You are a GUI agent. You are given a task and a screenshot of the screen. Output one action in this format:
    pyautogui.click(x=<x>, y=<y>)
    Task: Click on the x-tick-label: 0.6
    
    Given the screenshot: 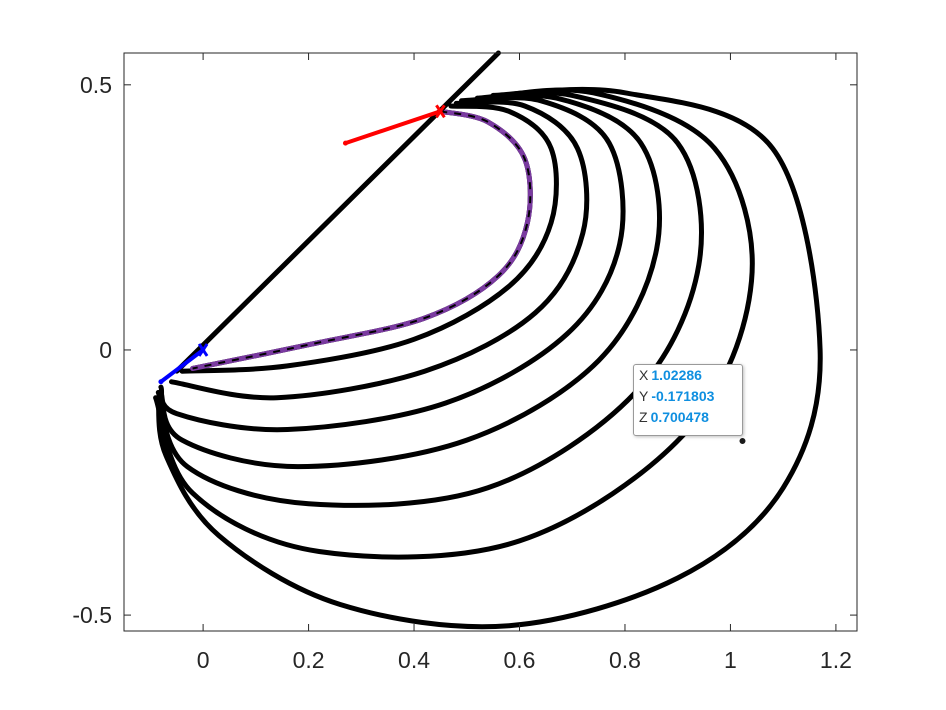 What is the action you would take?
    pyautogui.click(x=520, y=660)
    